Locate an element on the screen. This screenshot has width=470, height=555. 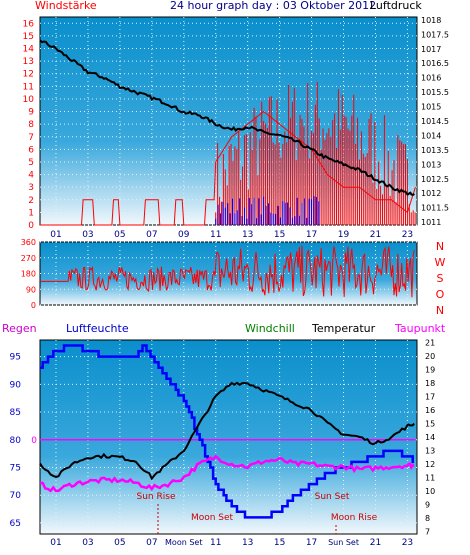
pressure-tick-label: 1015.5 is located at coordinates (435, 92).